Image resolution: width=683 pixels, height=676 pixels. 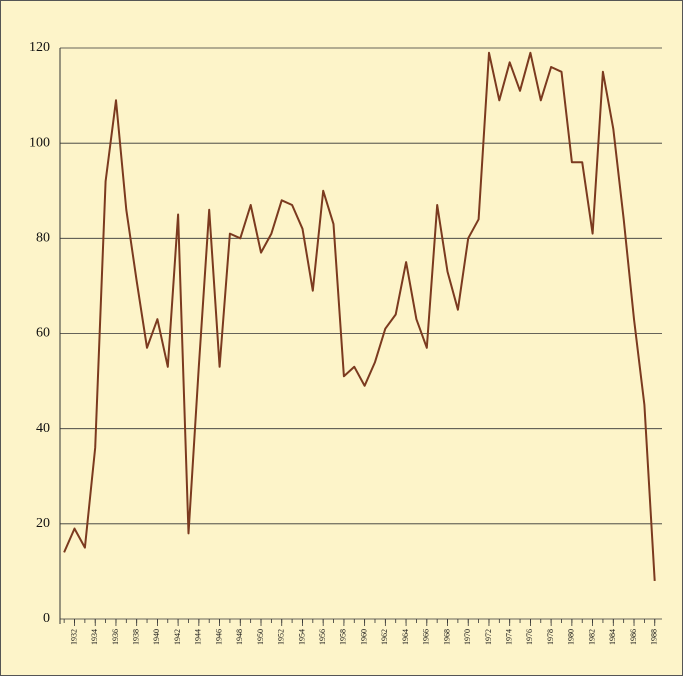 I want to click on x-tick-label: 1946, so click(x=218, y=637).